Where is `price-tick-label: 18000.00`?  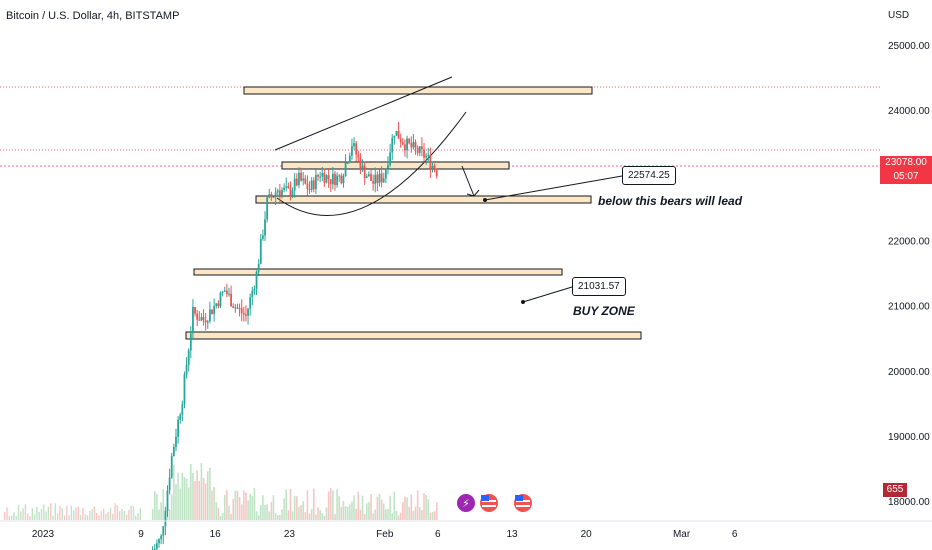 price-tick-label: 18000.00 is located at coordinates (909, 502).